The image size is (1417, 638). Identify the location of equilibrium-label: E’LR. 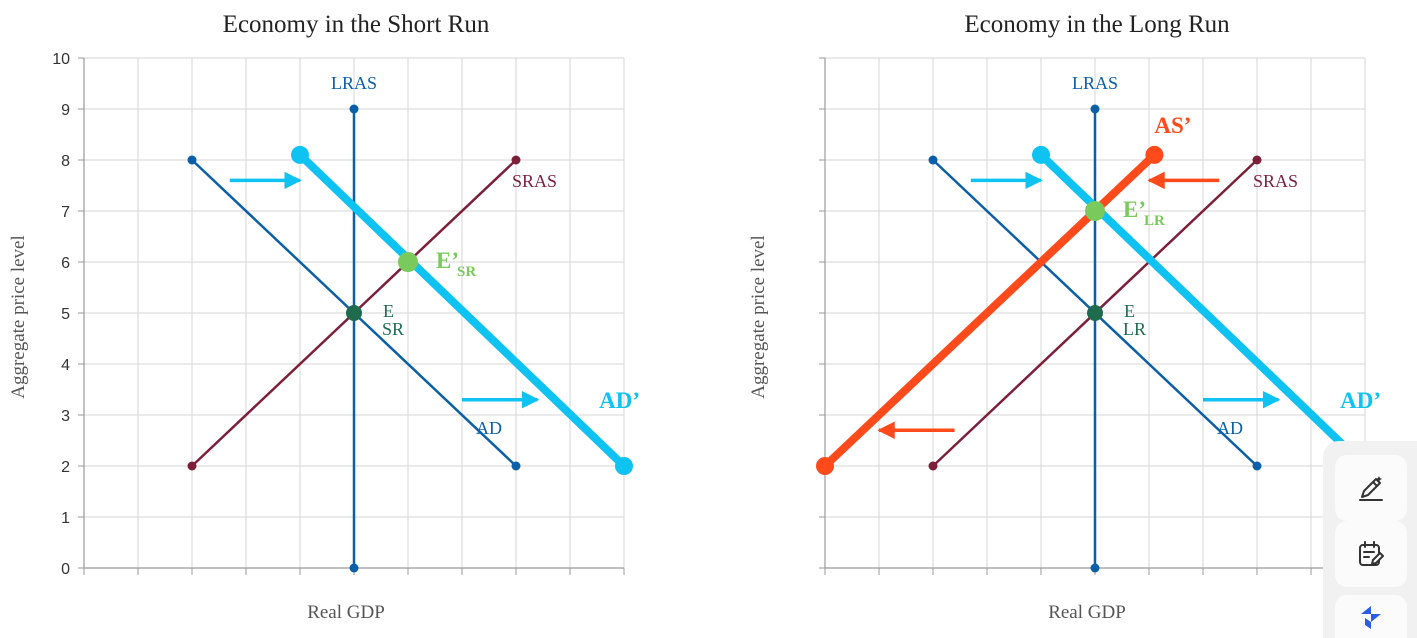
(1144, 213).